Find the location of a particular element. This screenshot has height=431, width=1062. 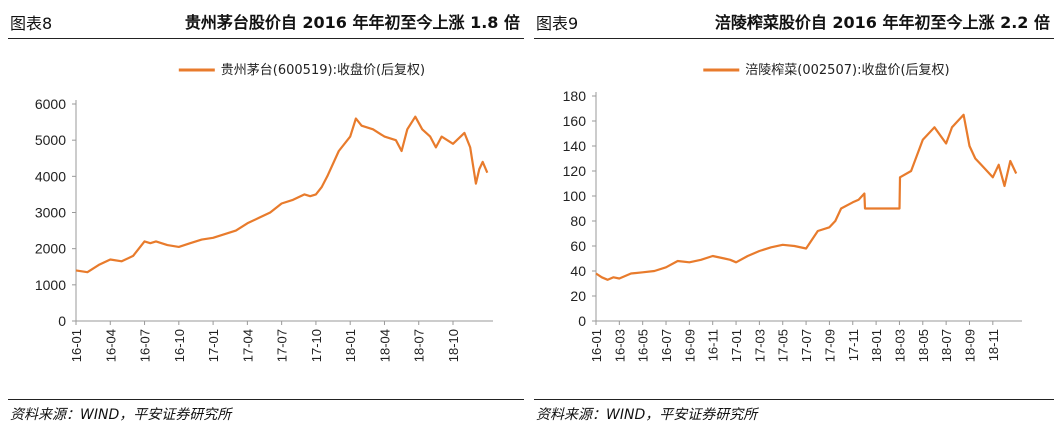

x-tick-label: 18-09 is located at coordinates (969, 345).